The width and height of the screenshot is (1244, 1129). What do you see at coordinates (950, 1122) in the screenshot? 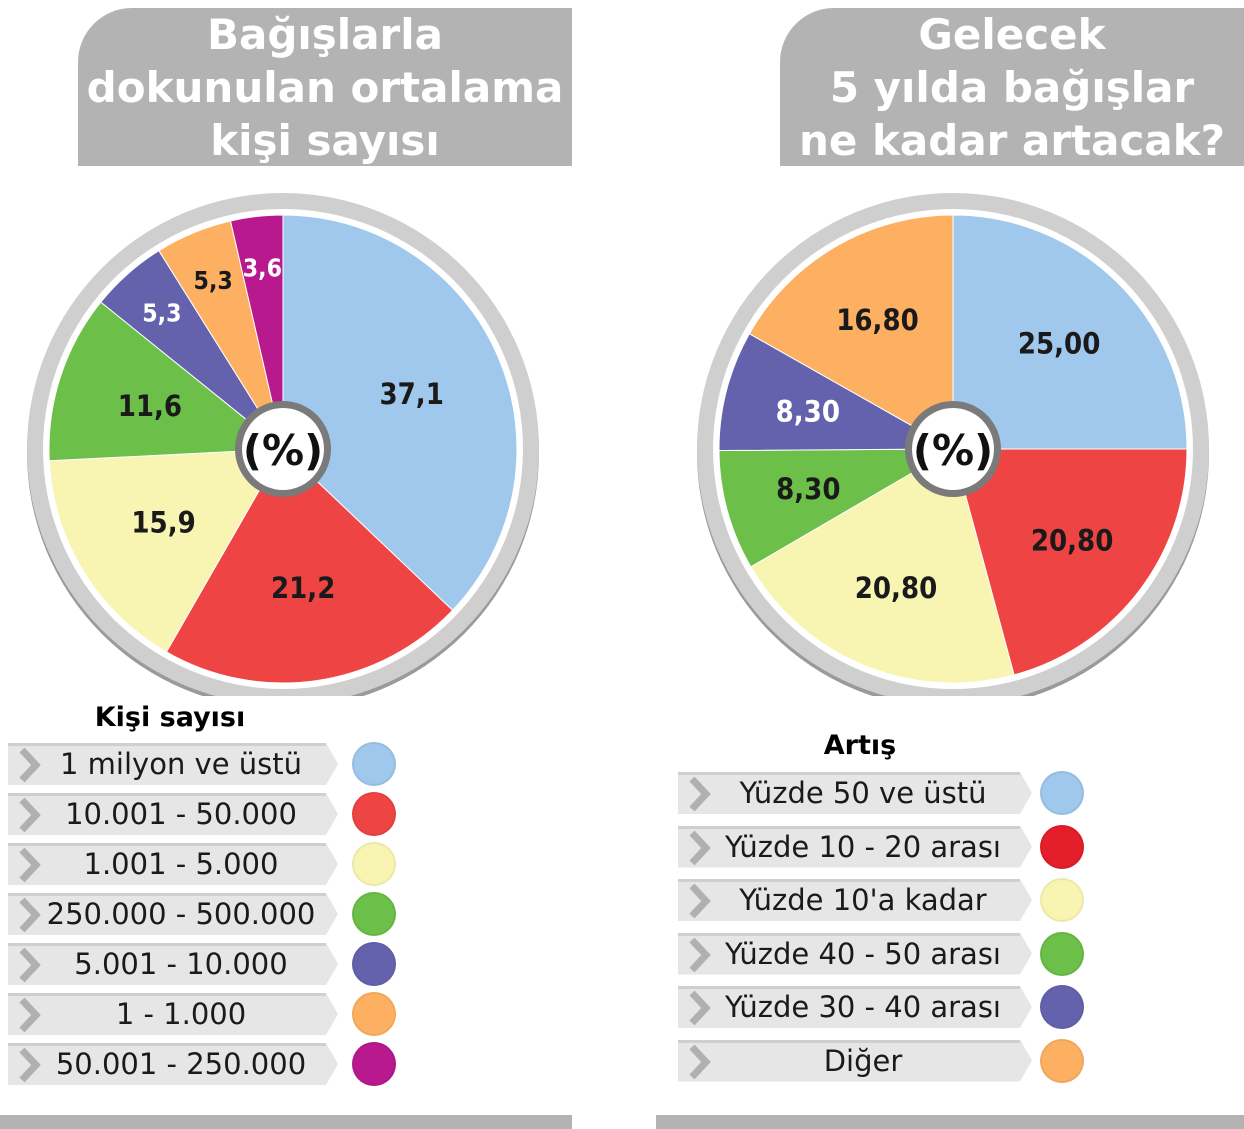
I see `bottom-divider` at bounding box center [950, 1122].